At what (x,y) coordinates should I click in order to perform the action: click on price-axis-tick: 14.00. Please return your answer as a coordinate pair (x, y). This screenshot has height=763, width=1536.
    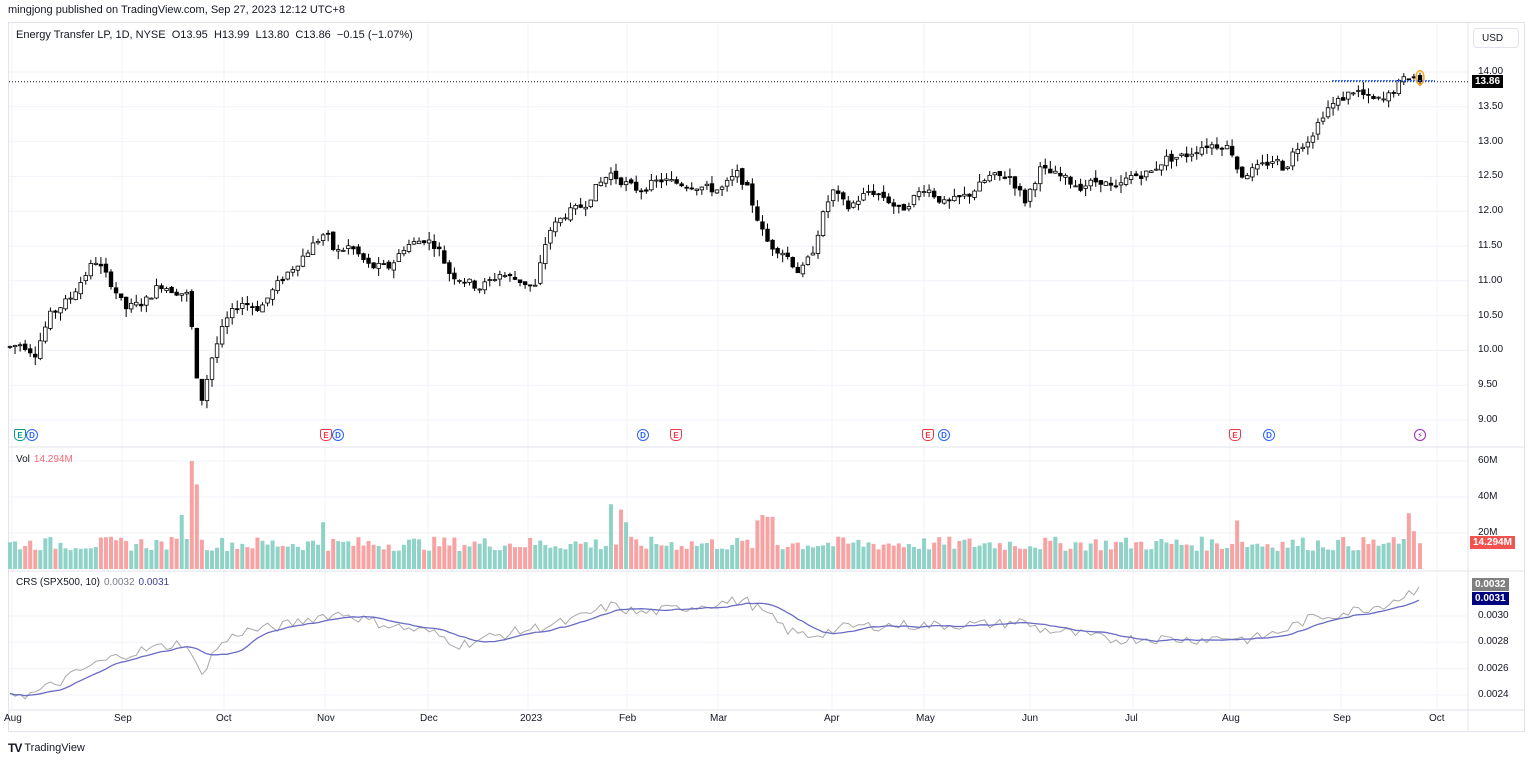
    Looking at the image, I should click on (1491, 71).